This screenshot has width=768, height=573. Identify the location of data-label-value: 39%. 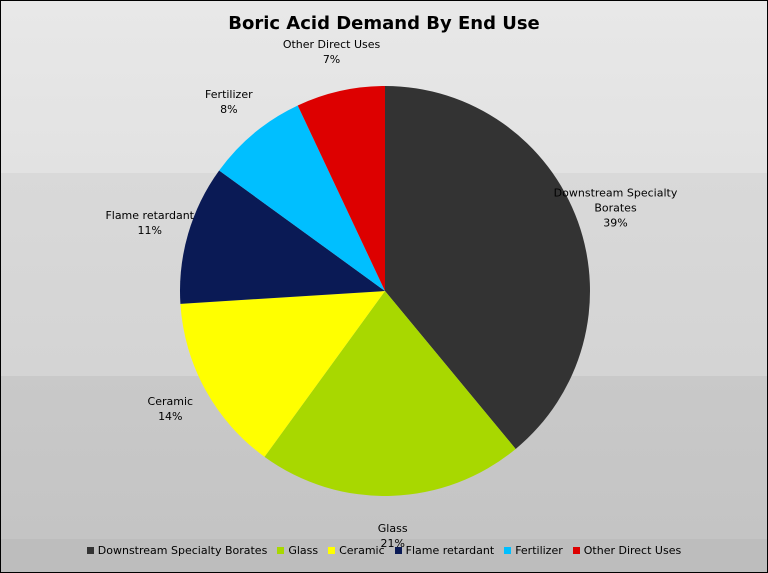
(615, 223).